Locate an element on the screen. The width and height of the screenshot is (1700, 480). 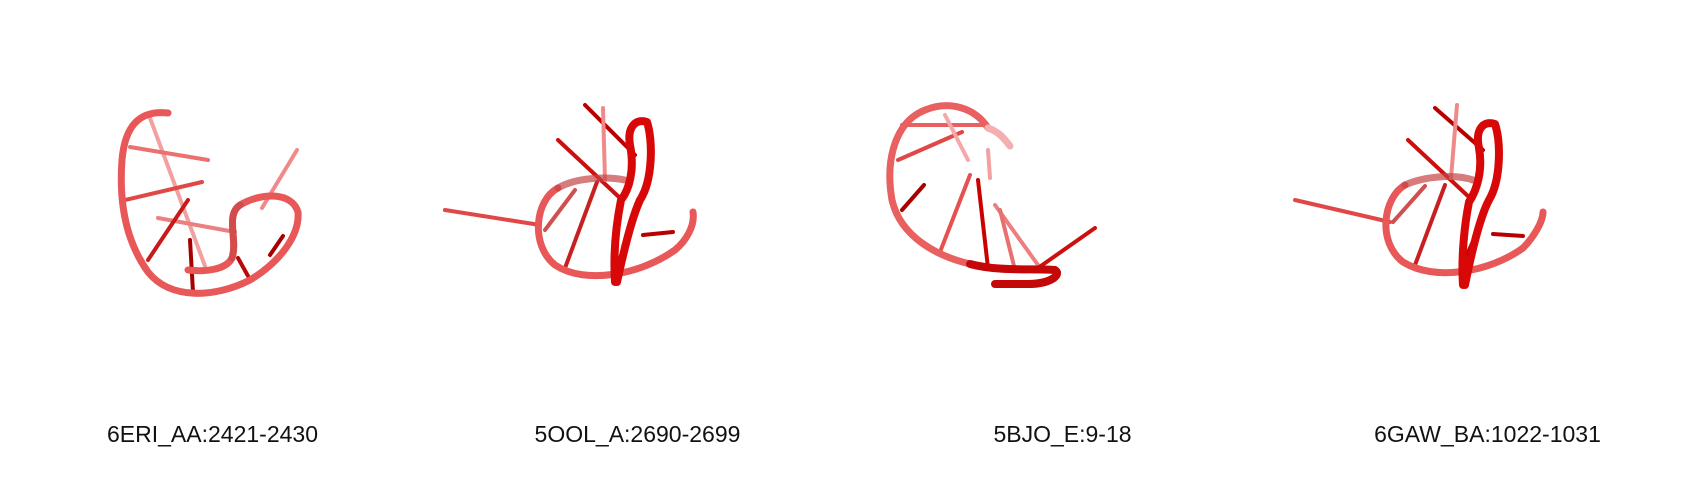
structure-label: 5OOL_A:2690-2699 is located at coordinates (637, 434).